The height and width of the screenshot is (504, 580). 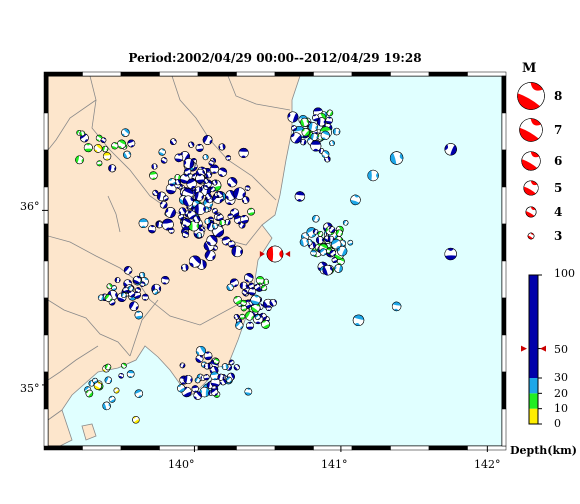 What do you see at coordinates (529, 68) in the screenshot?
I see `magnitude-legend-heading: M` at bounding box center [529, 68].